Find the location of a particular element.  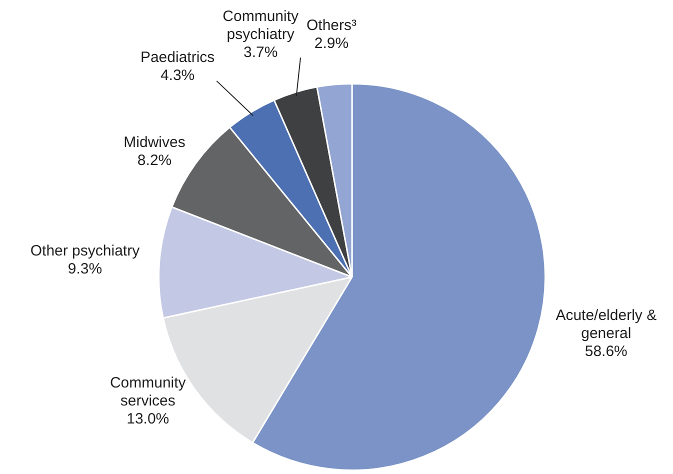

data-label: 3.7% is located at coordinates (260, 52).